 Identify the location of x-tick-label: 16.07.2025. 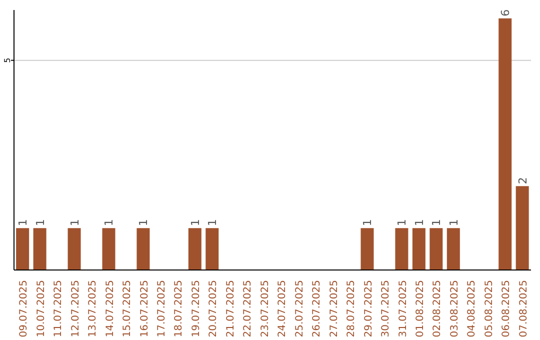
(144, 309).